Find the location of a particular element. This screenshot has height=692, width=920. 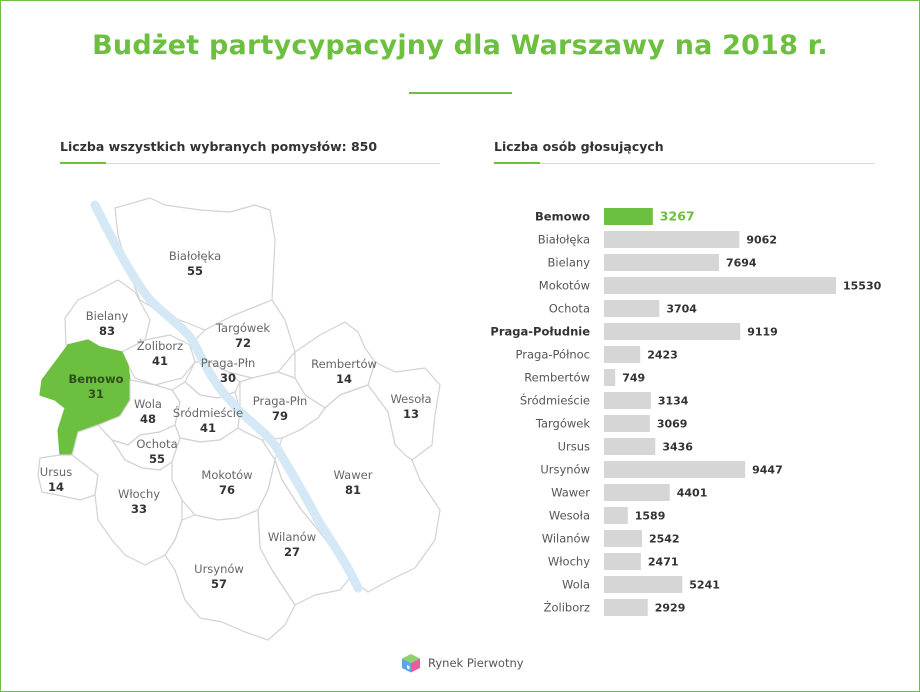

district-value: 33 is located at coordinates (139, 509).